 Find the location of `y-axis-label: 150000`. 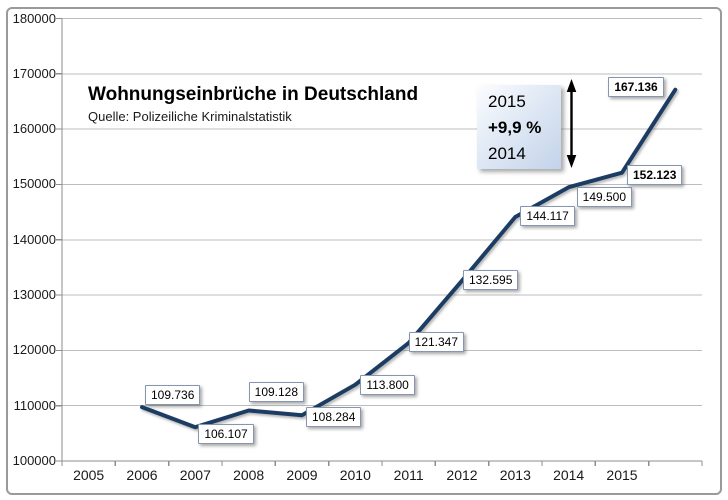

y-axis-label: 150000 is located at coordinates (34, 184).